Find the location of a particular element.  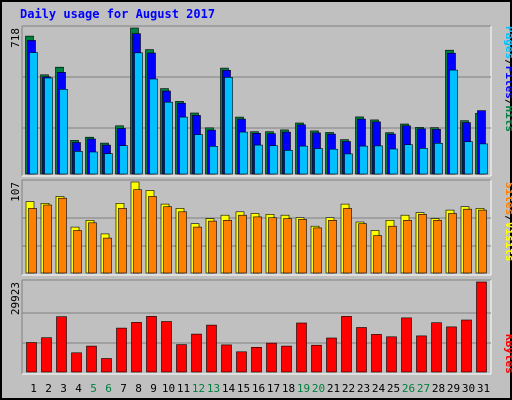

legend-kbytes-part: KBytes is located at coordinates (507, 354).